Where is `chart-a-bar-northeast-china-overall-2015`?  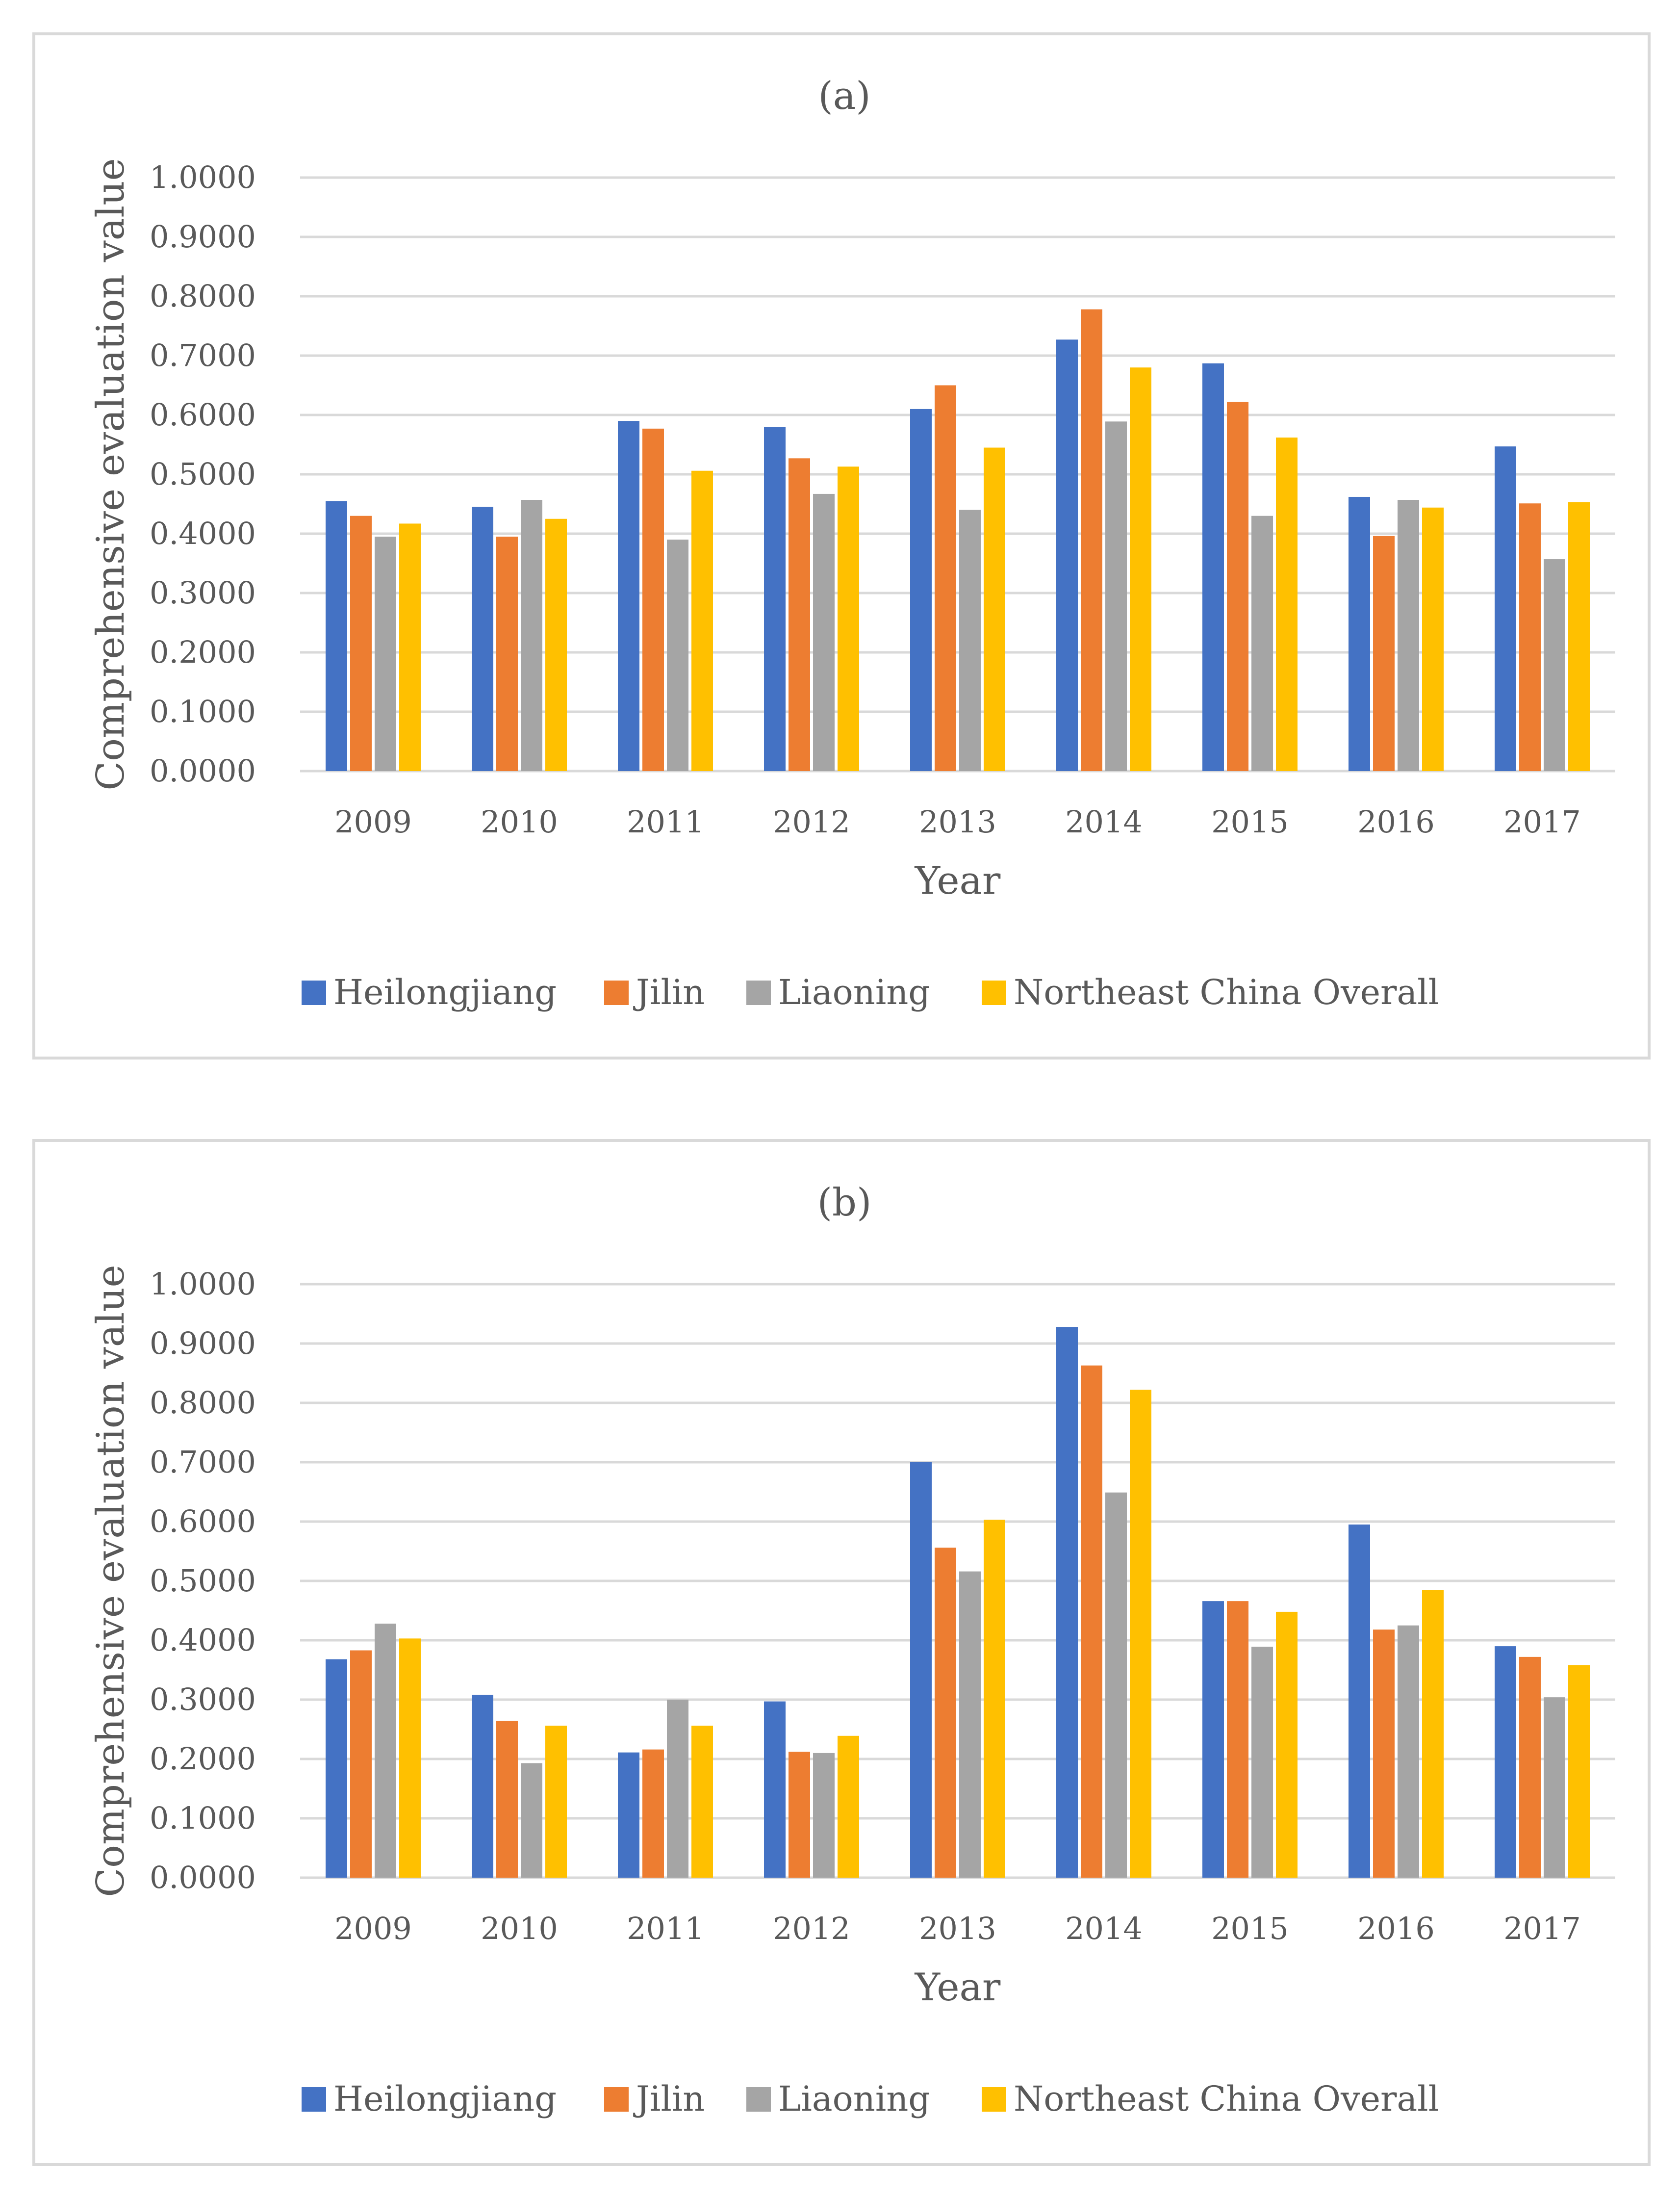
chart-a-bar-northeast-china-overall-2015 is located at coordinates (1287, 604).